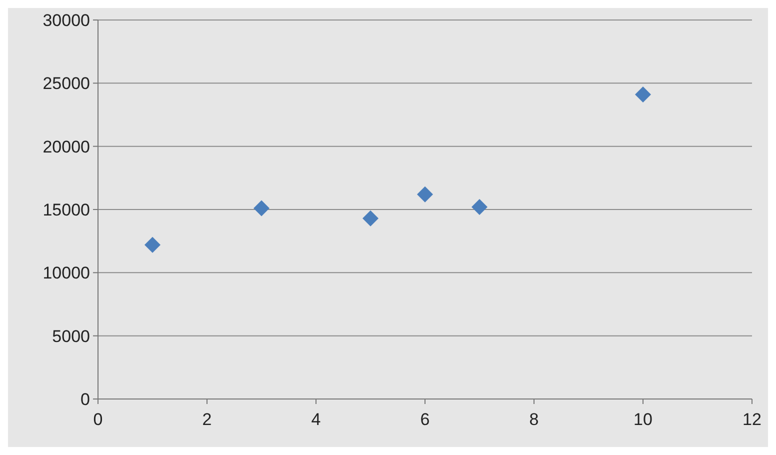  Describe the element at coordinates (643, 419) in the screenshot. I see `x-tick-label: 10` at that location.